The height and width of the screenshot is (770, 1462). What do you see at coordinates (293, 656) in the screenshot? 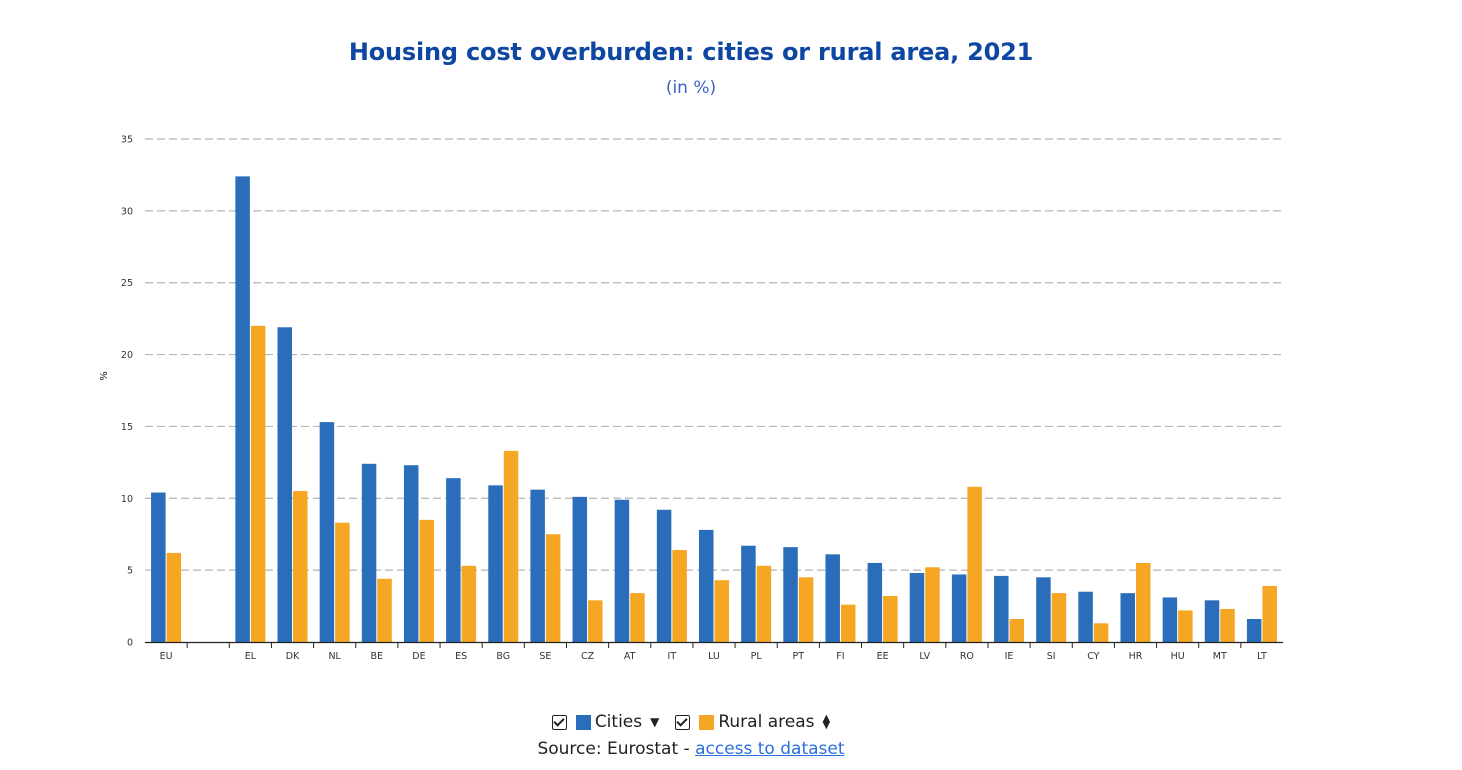
I see `x-tick-label: DK` at bounding box center [293, 656].